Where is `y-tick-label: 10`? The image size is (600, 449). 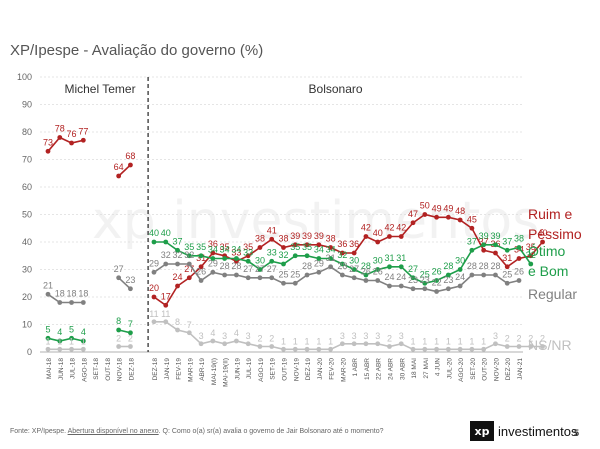 y-tick-label: 10 is located at coordinates (27, 325).